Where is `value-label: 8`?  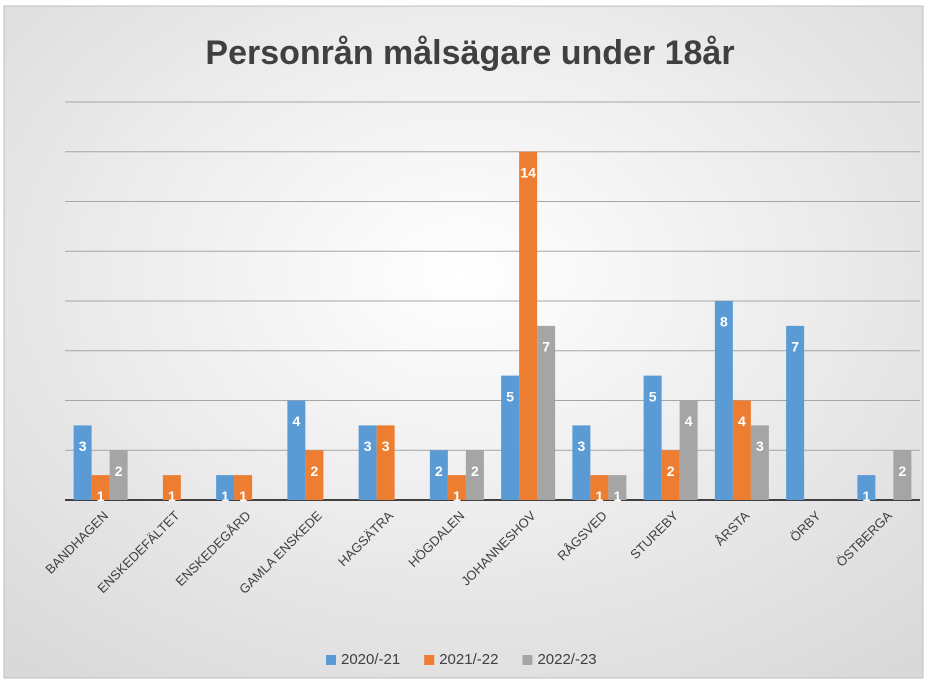
value-label: 8 is located at coordinates (724, 322).